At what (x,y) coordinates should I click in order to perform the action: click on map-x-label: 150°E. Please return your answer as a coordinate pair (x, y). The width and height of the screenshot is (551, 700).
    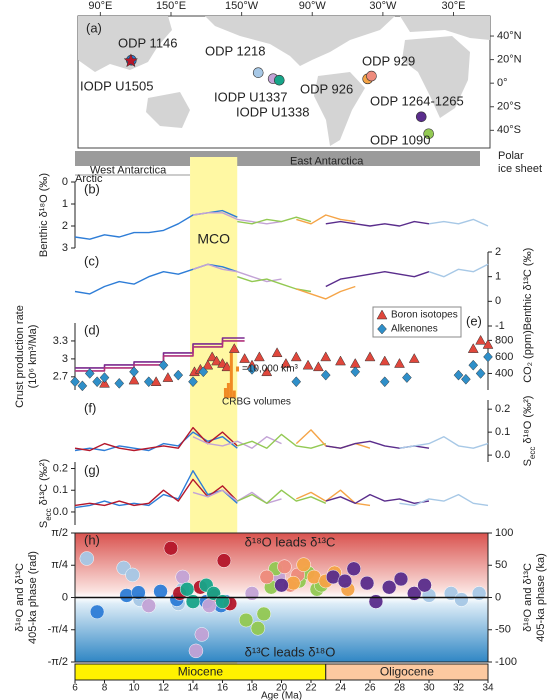
    Looking at the image, I should click on (171, 6).